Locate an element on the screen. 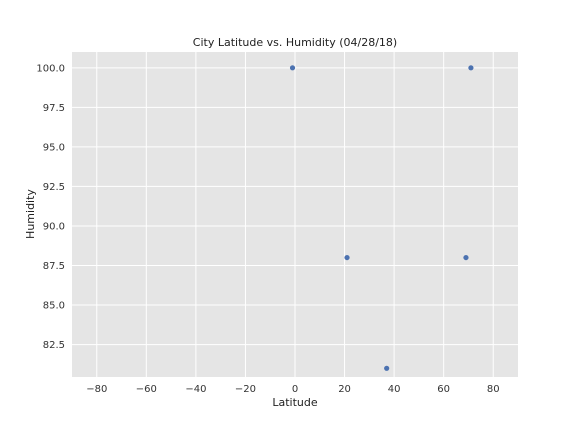 The width and height of the screenshot is (576, 432). x-tick-labels: −80 −60 −40 −20 0 20 40 60 80 is located at coordinates (292, 389).